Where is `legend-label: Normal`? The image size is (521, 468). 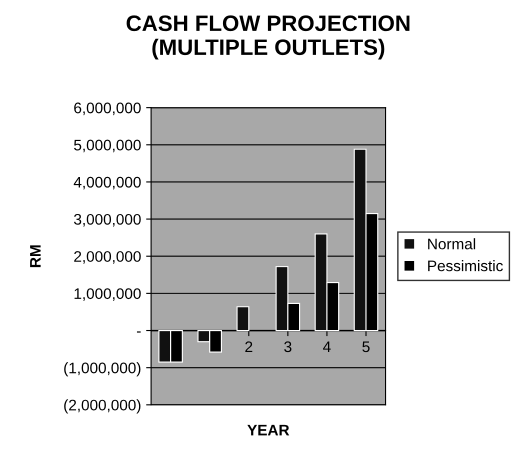 legend-label: Normal is located at coordinates (452, 244).